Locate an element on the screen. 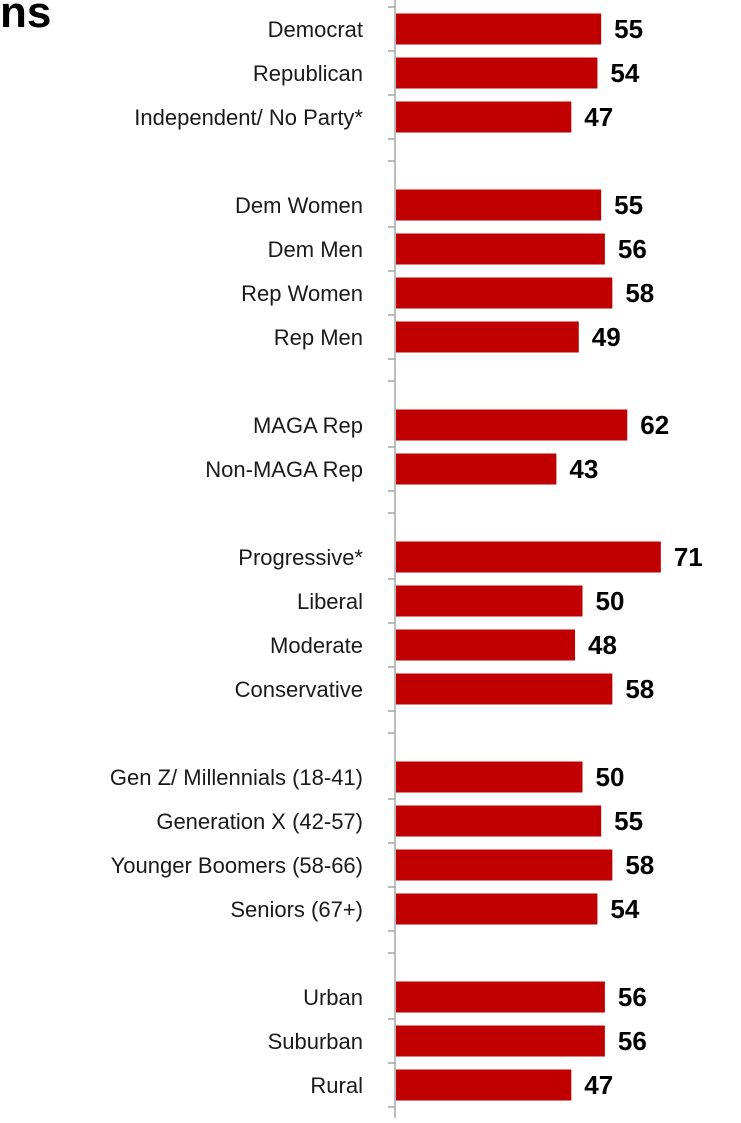 This screenshot has height=1123, width=741. category-label: Generation X (42-57) is located at coordinates (259, 821).